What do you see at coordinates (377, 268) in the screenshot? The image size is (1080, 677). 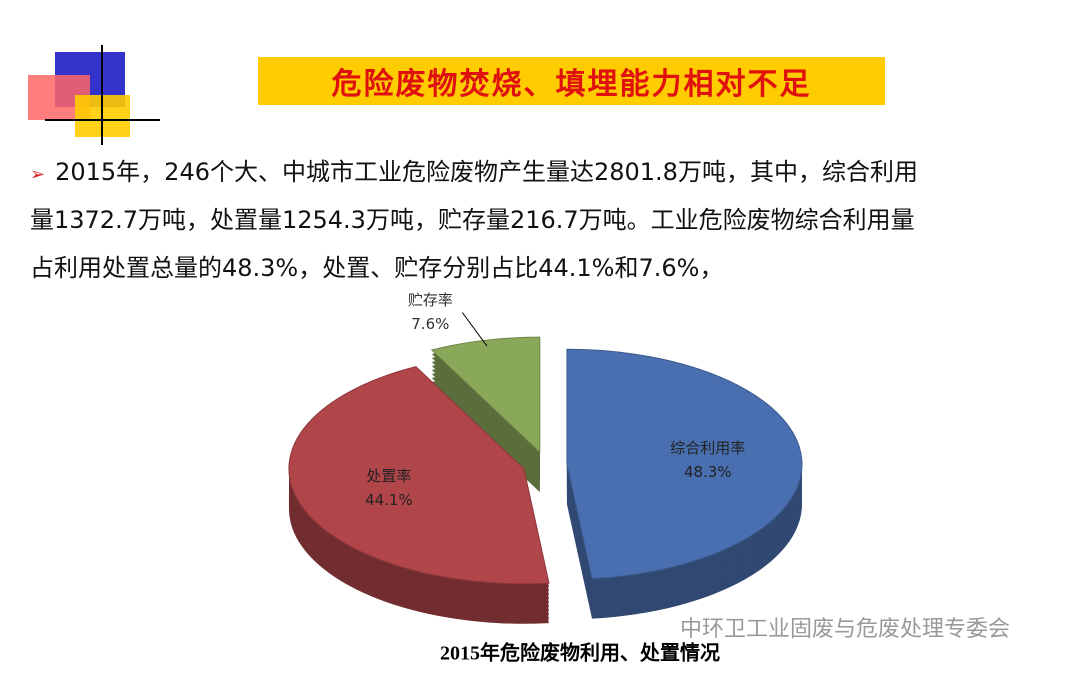 I see `text-line: 占利用处置总量的48.3%，处置、贮存分别占比44.1%和7.6%，` at bounding box center [377, 268].